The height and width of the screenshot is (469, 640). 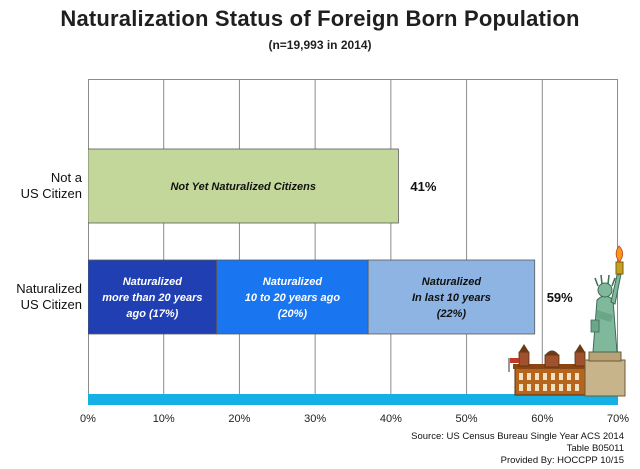 I want to click on bar-total-label: 41%, so click(x=423, y=186).